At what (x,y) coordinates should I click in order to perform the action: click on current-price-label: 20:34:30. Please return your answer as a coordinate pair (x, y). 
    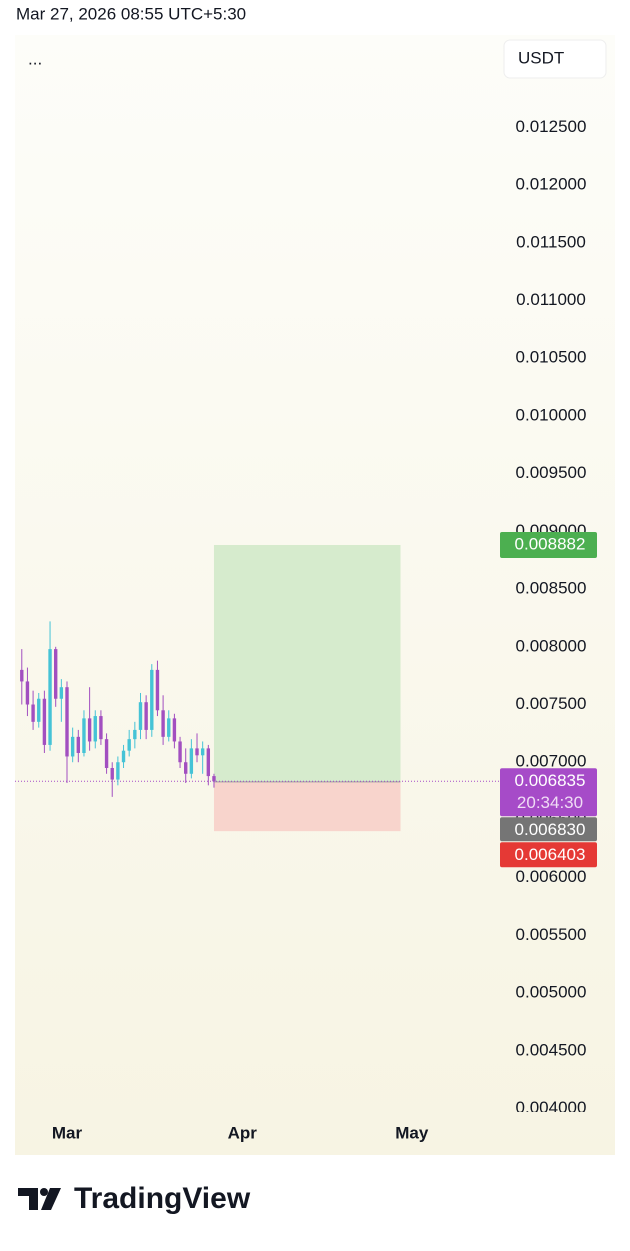
    Looking at the image, I should click on (550, 802).